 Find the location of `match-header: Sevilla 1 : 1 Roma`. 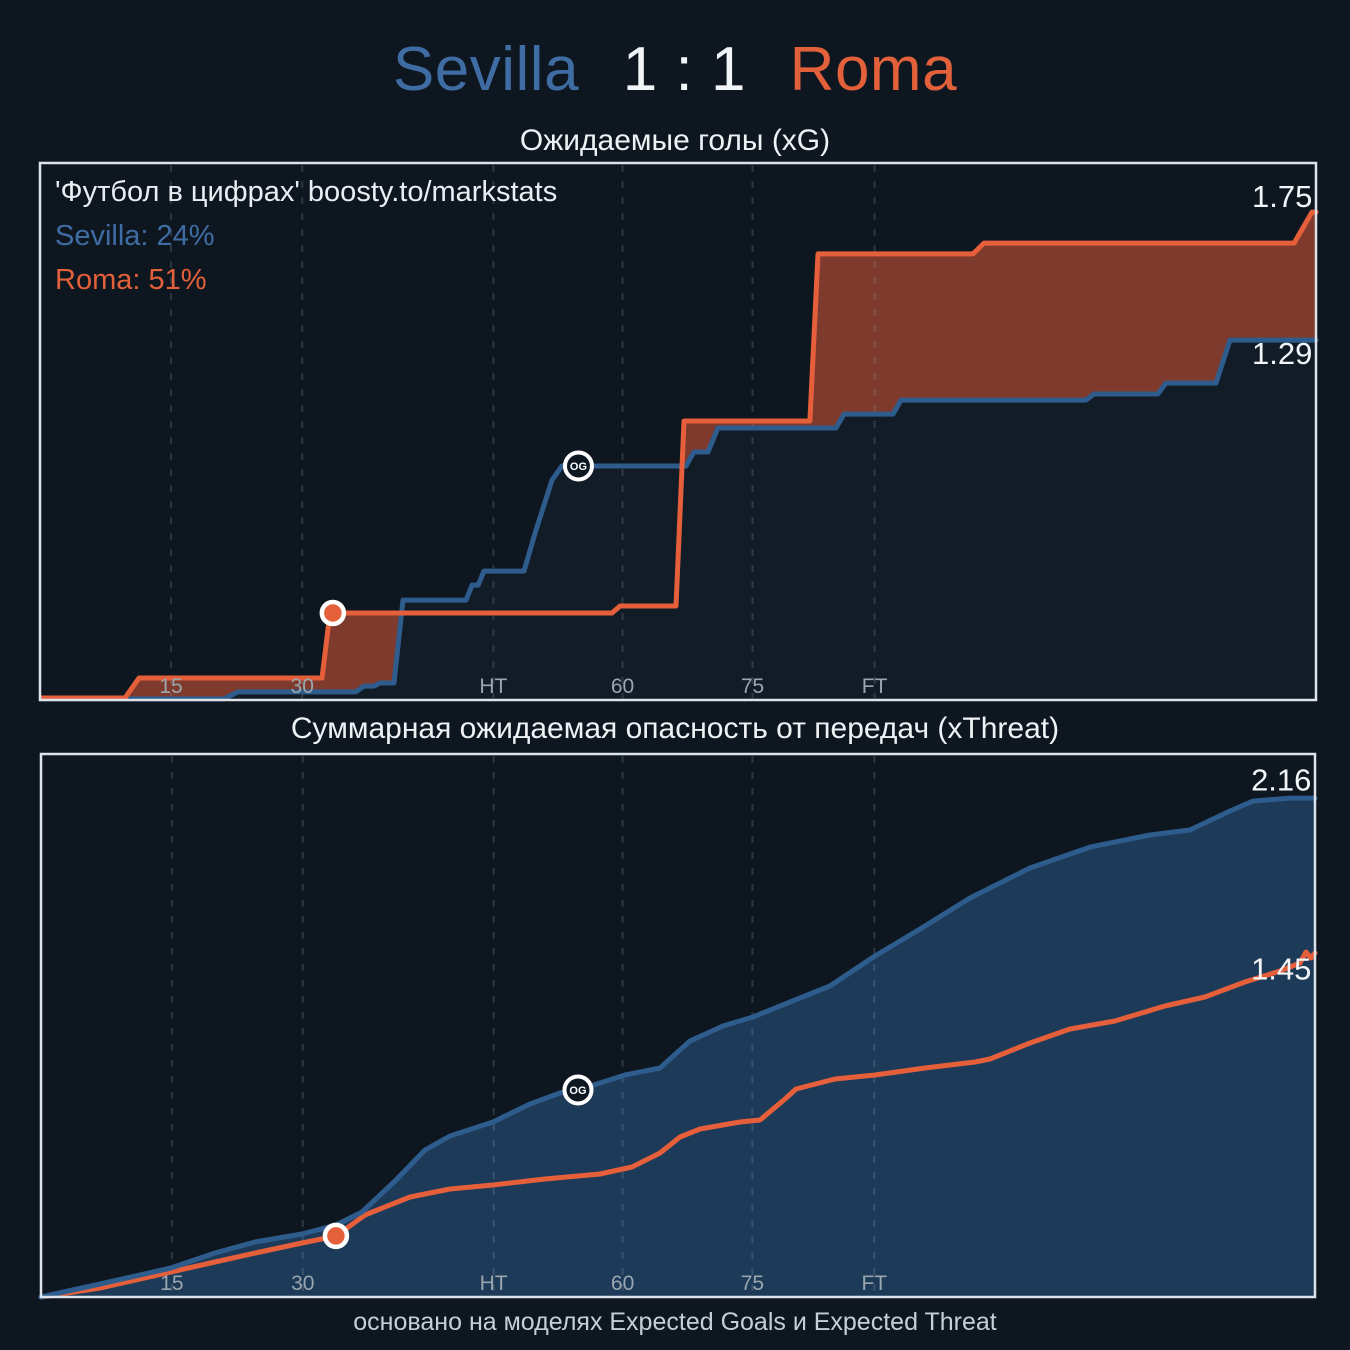

match-header: Sevilla 1 : 1 Roma is located at coordinates (675, 69).